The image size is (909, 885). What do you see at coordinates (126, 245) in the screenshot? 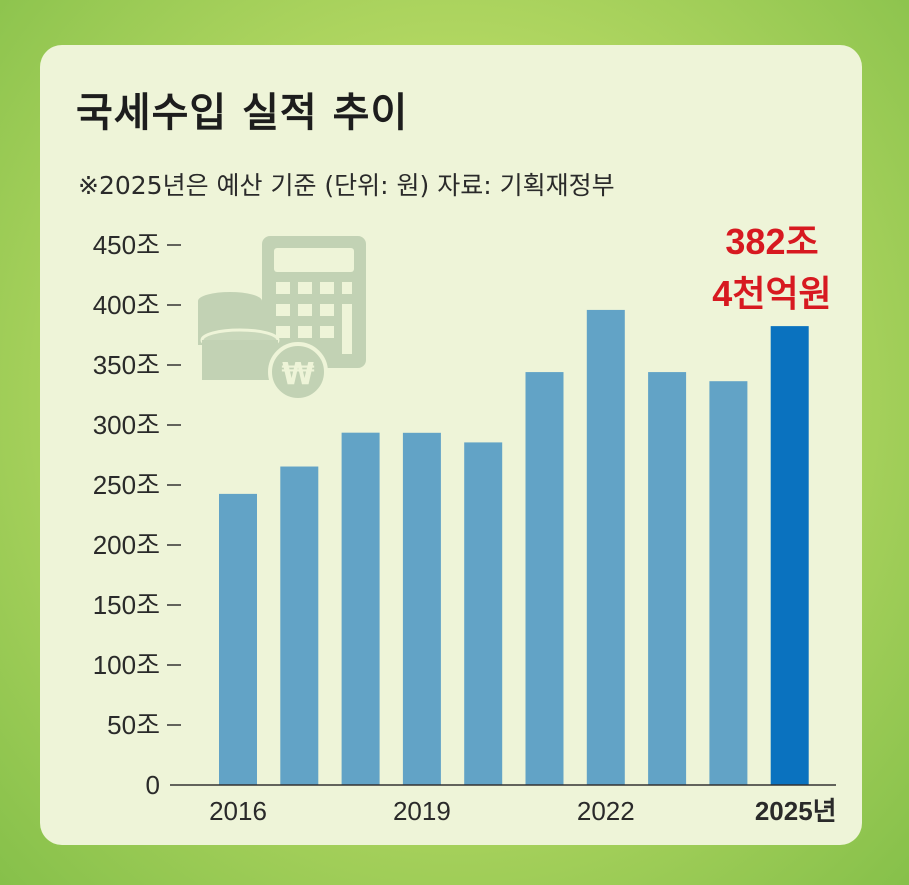
I see `y-tick-label: 450조` at bounding box center [126, 245].